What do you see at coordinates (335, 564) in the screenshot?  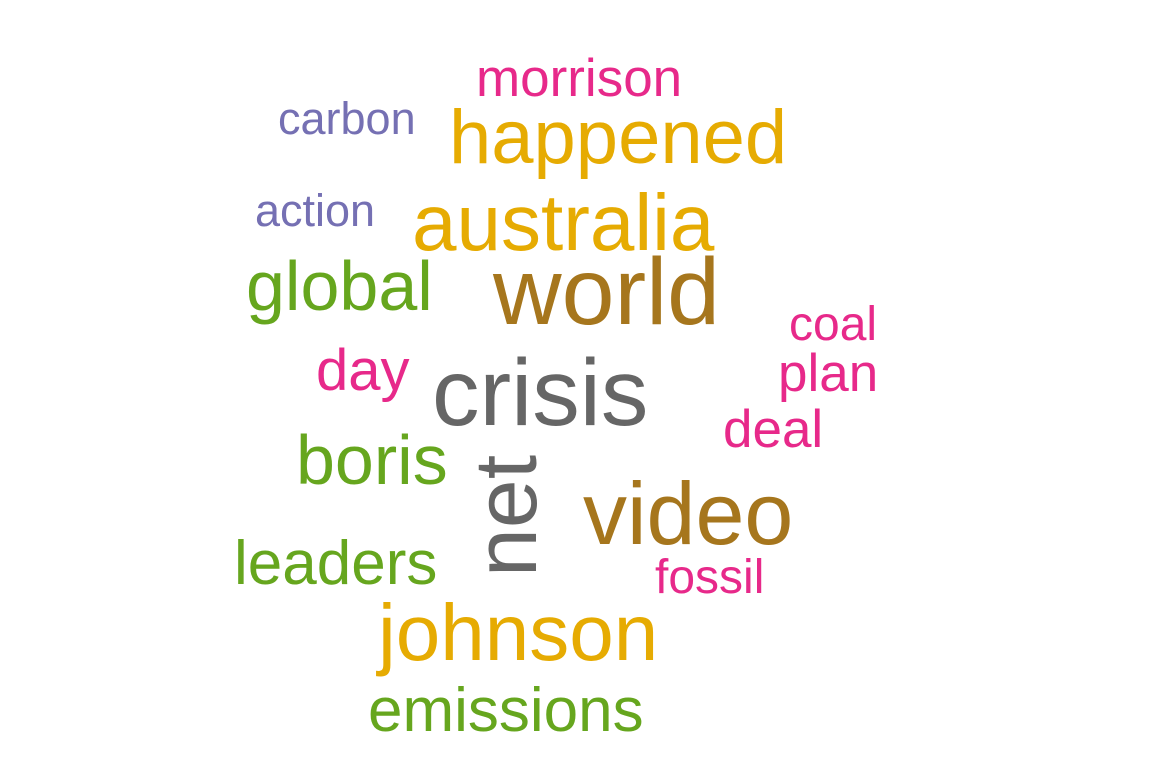 I see `word-leaders: leaders` at bounding box center [335, 564].